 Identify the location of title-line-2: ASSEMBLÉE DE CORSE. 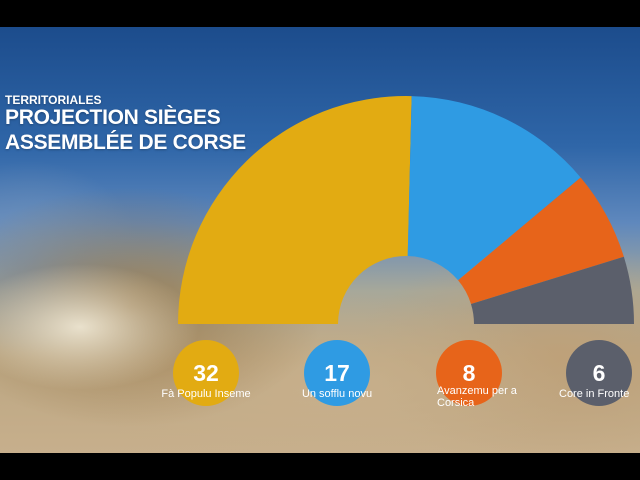
(125, 142).